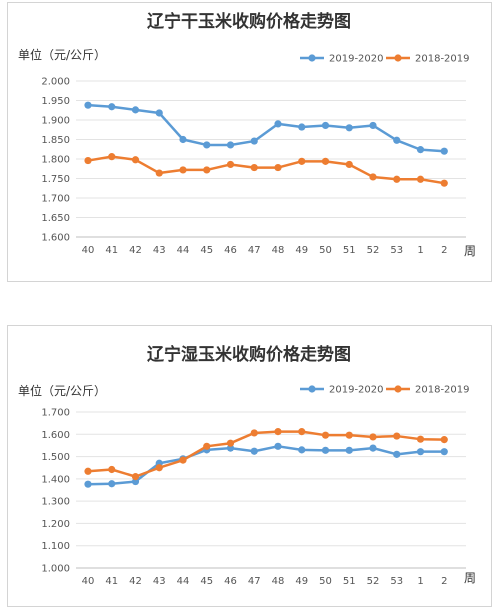 This screenshot has width=500, height=609. What do you see at coordinates (420, 581) in the screenshot?
I see `x-tick-label: 1` at bounding box center [420, 581].